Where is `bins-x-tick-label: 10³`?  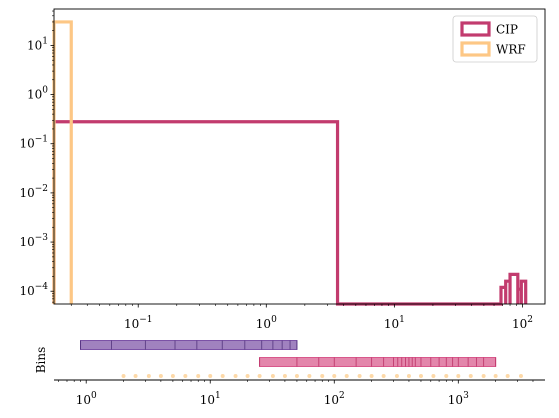 bins-x-tick-label: 10³ is located at coordinates (458, 399).